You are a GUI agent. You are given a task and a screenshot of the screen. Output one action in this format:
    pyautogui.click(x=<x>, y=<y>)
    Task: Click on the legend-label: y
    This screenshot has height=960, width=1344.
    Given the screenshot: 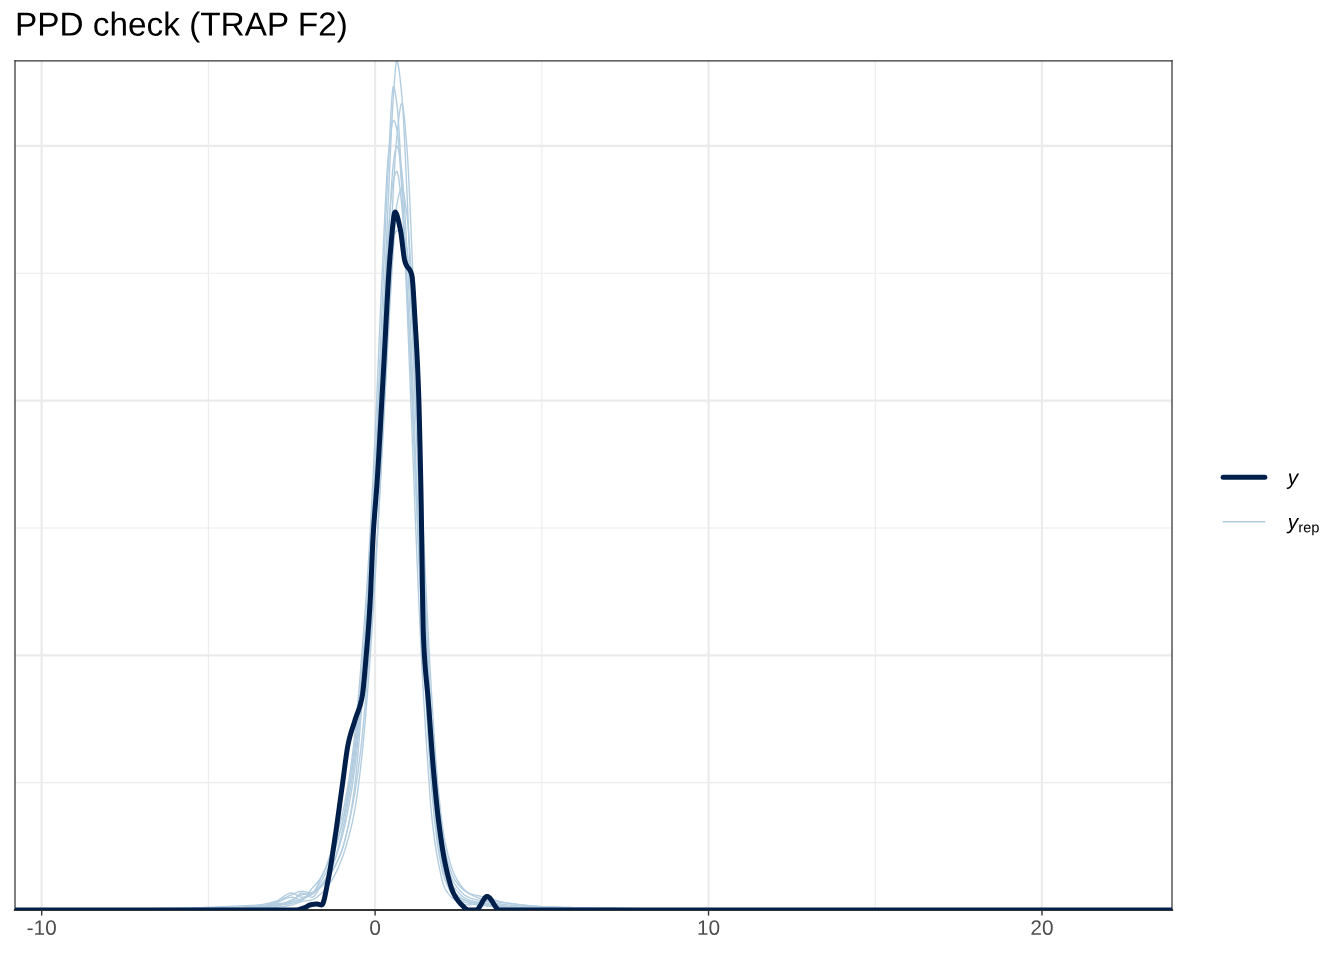 What is the action you would take?
    pyautogui.click(x=1293, y=481)
    